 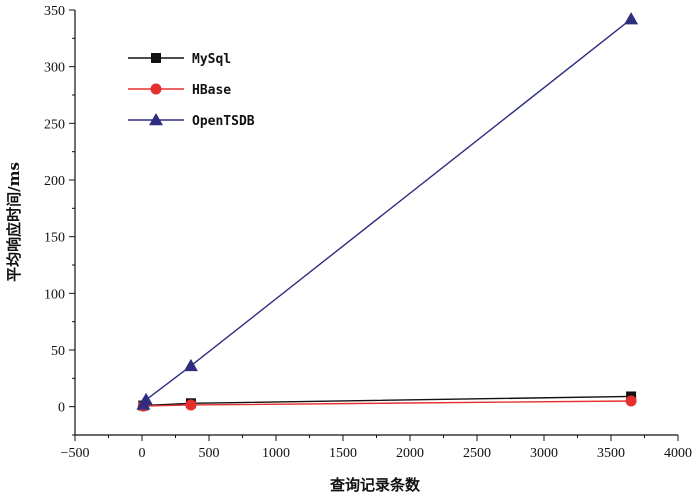 What do you see at coordinates (58, 351) in the screenshot?
I see `y-tick-label: 50` at bounding box center [58, 351].